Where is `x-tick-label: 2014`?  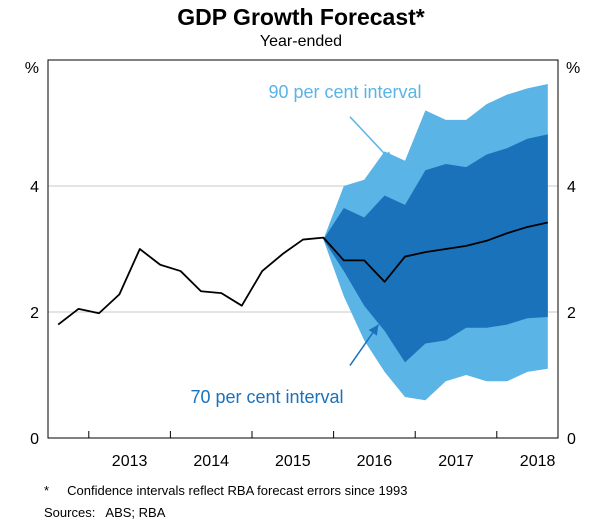
x-tick-label: 2014 is located at coordinates (211, 461).